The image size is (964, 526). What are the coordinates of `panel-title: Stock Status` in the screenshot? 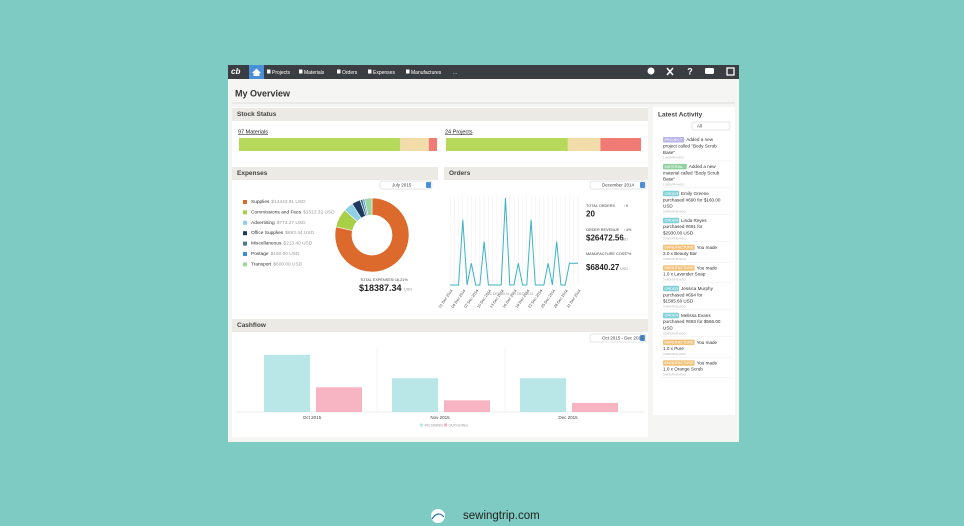 It's located at (257, 114).